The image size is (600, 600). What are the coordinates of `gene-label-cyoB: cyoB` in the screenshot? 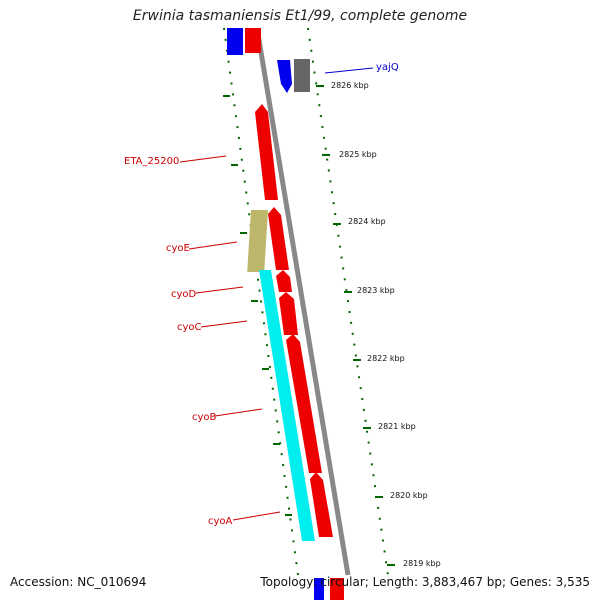 It's located at (204, 417).